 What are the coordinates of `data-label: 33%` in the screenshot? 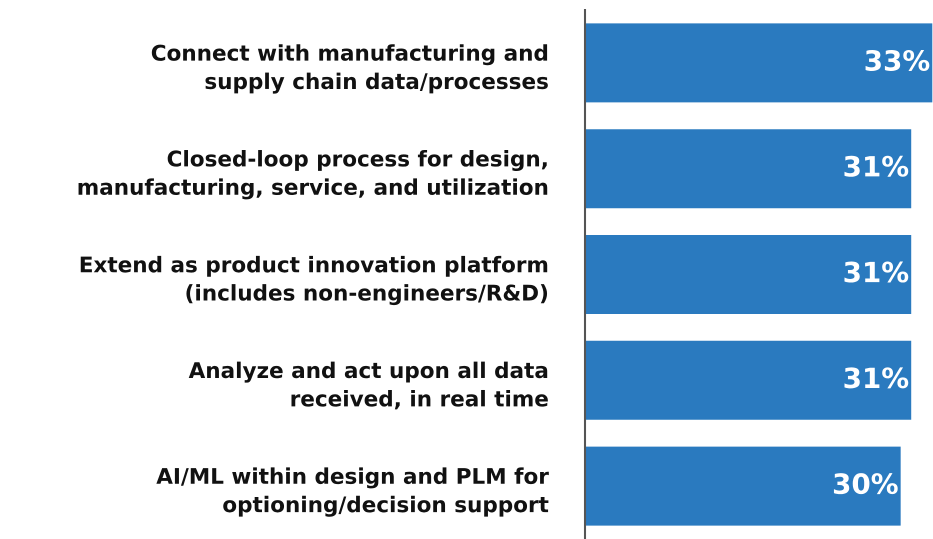 It's located at (898, 60).